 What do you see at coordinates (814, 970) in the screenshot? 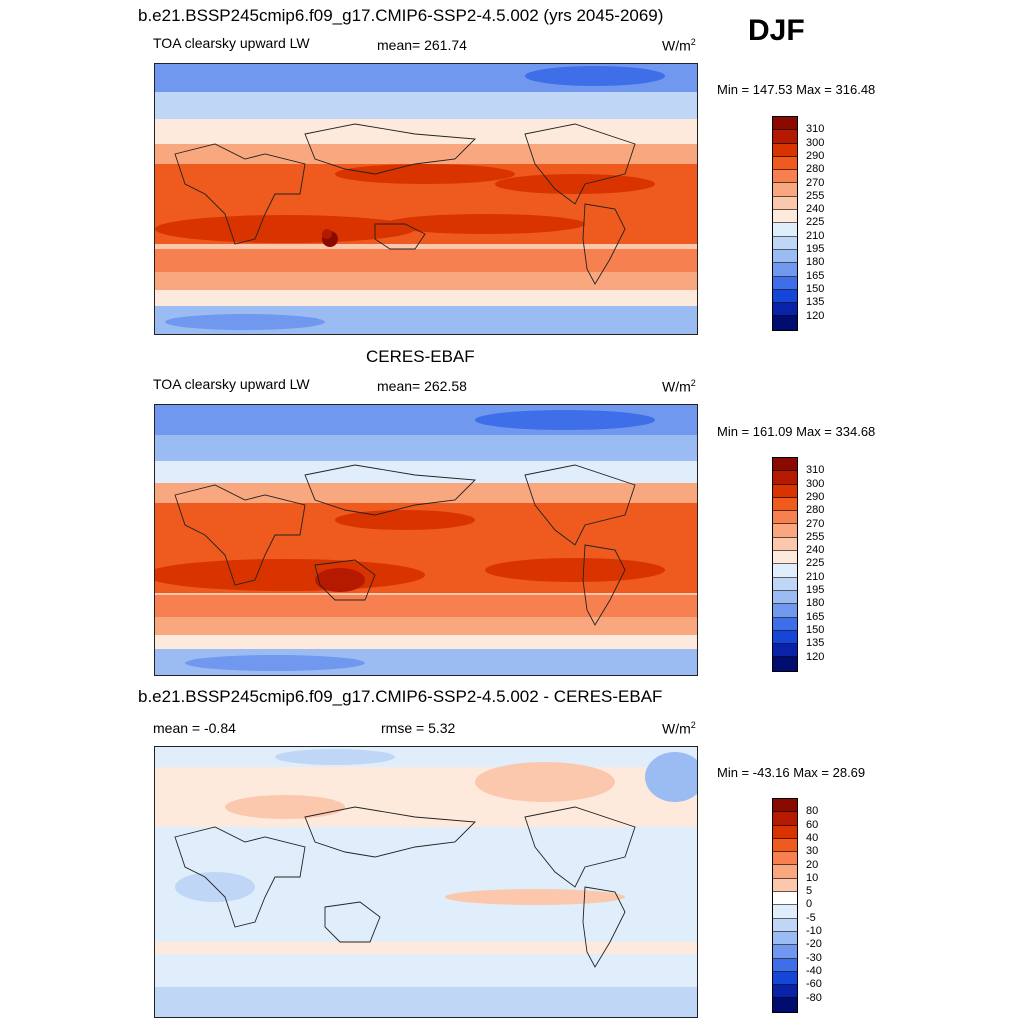
I see `panel3-colorbar-label: -40` at bounding box center [814, 970].